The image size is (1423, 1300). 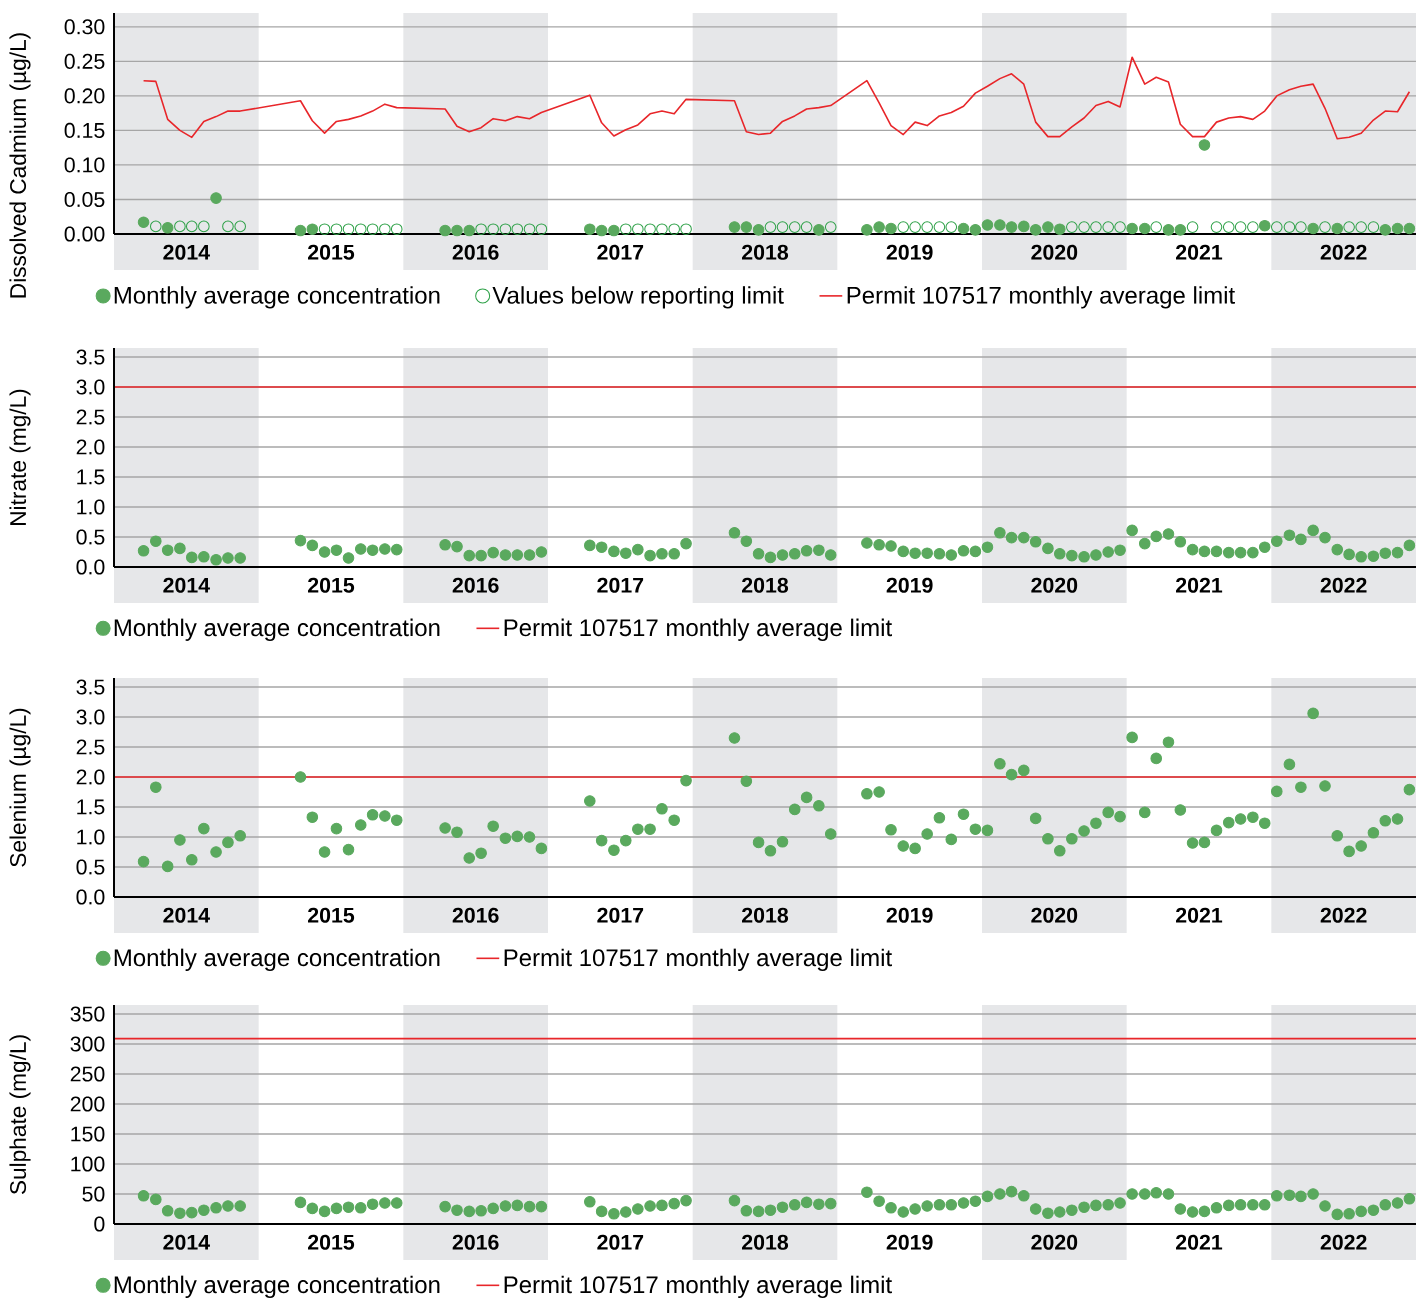 I want to click on y-tick-label: 150, so click(x=88, y=1134).